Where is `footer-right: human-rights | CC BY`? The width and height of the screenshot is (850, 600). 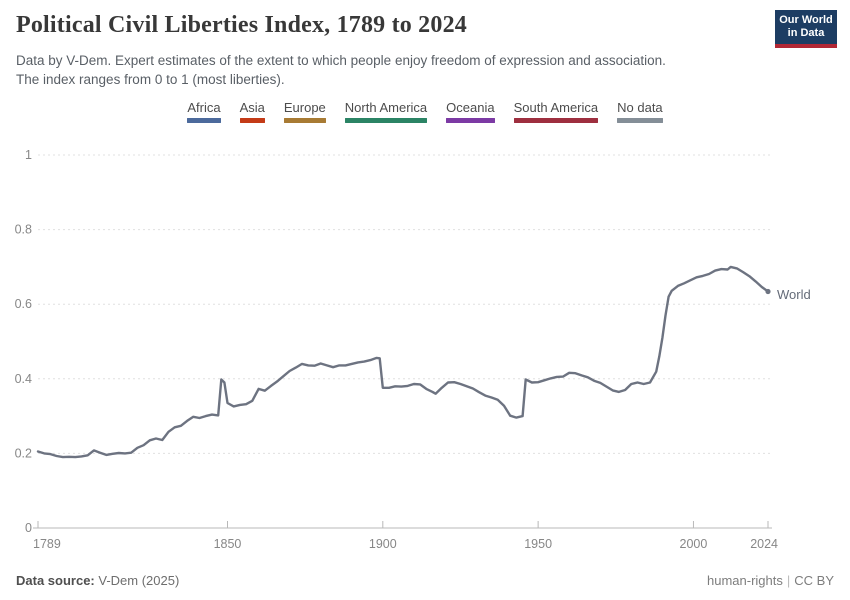 footer-right: human-rights | CC BY is located at coordinates (770, 580).